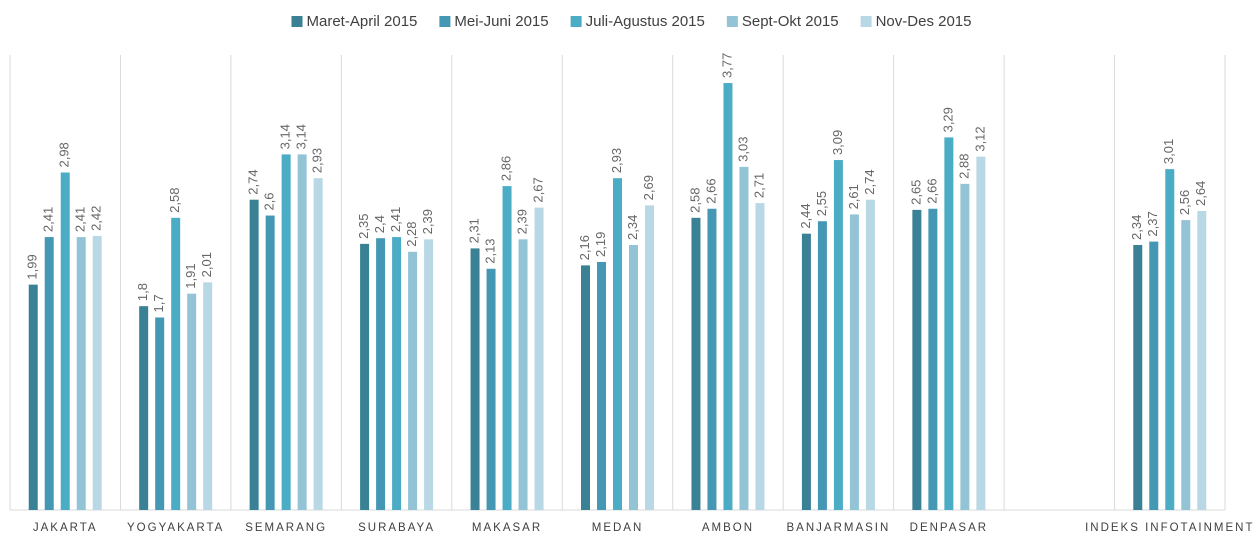 The width and height of the screenshot is (1255, 533). Describe the element at coordinates (507, 527) in the screenshot. I see `x-tick-label: MAKASAR` at that location.